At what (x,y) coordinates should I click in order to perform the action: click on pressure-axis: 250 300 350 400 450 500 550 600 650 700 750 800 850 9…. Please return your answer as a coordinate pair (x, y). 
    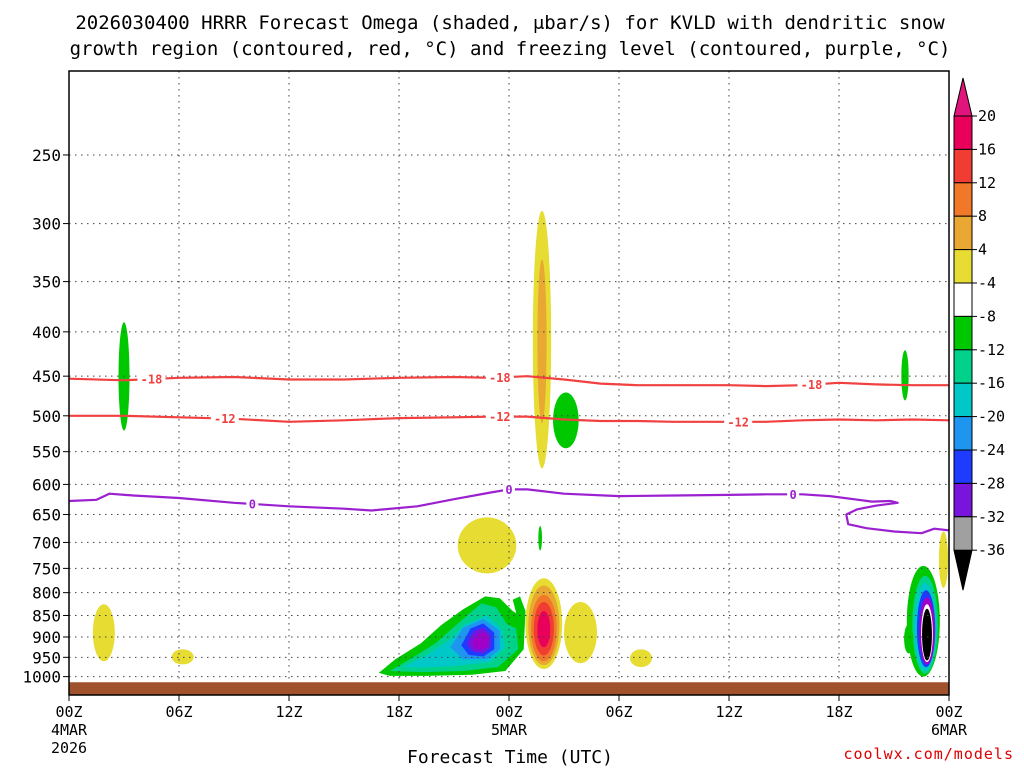
    Looking at the image, I should click on (45, 416).